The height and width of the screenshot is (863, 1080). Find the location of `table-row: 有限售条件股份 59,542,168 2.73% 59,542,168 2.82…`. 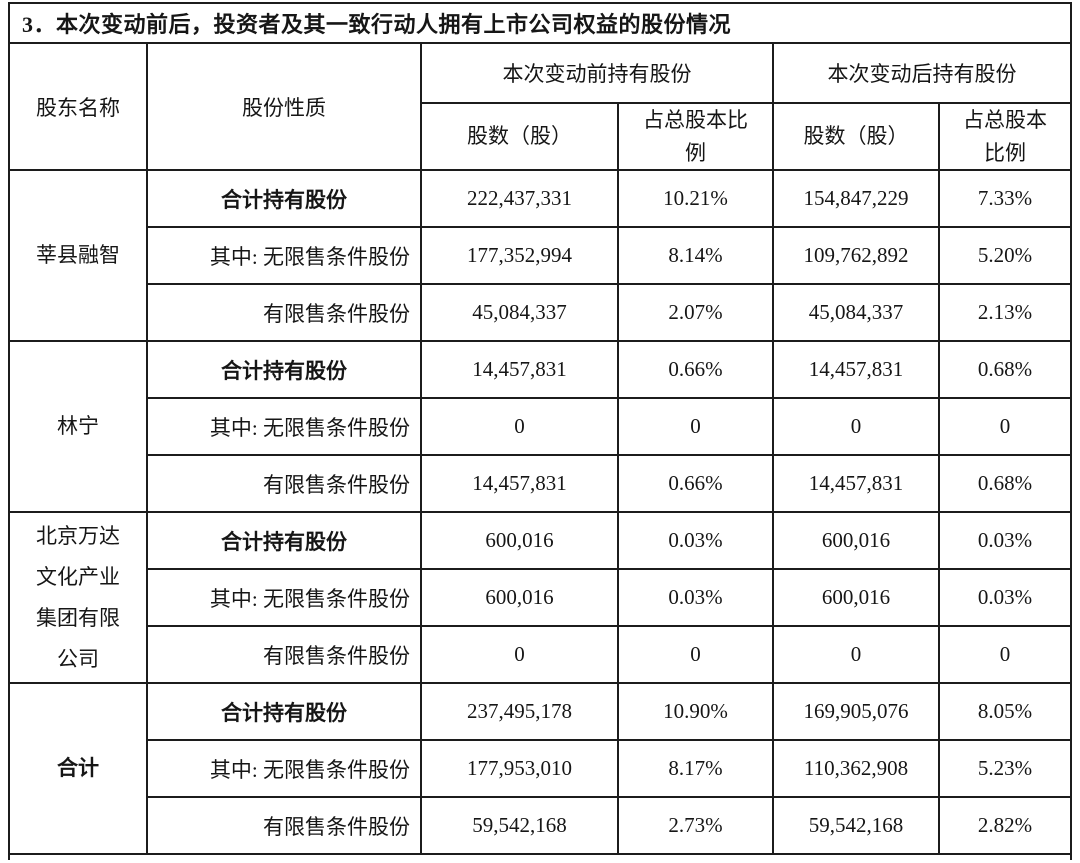

table-row: 有限售条件股份 59,542,168 2.73% 59,542,168 2.82… is located at coordinates (541, 826).